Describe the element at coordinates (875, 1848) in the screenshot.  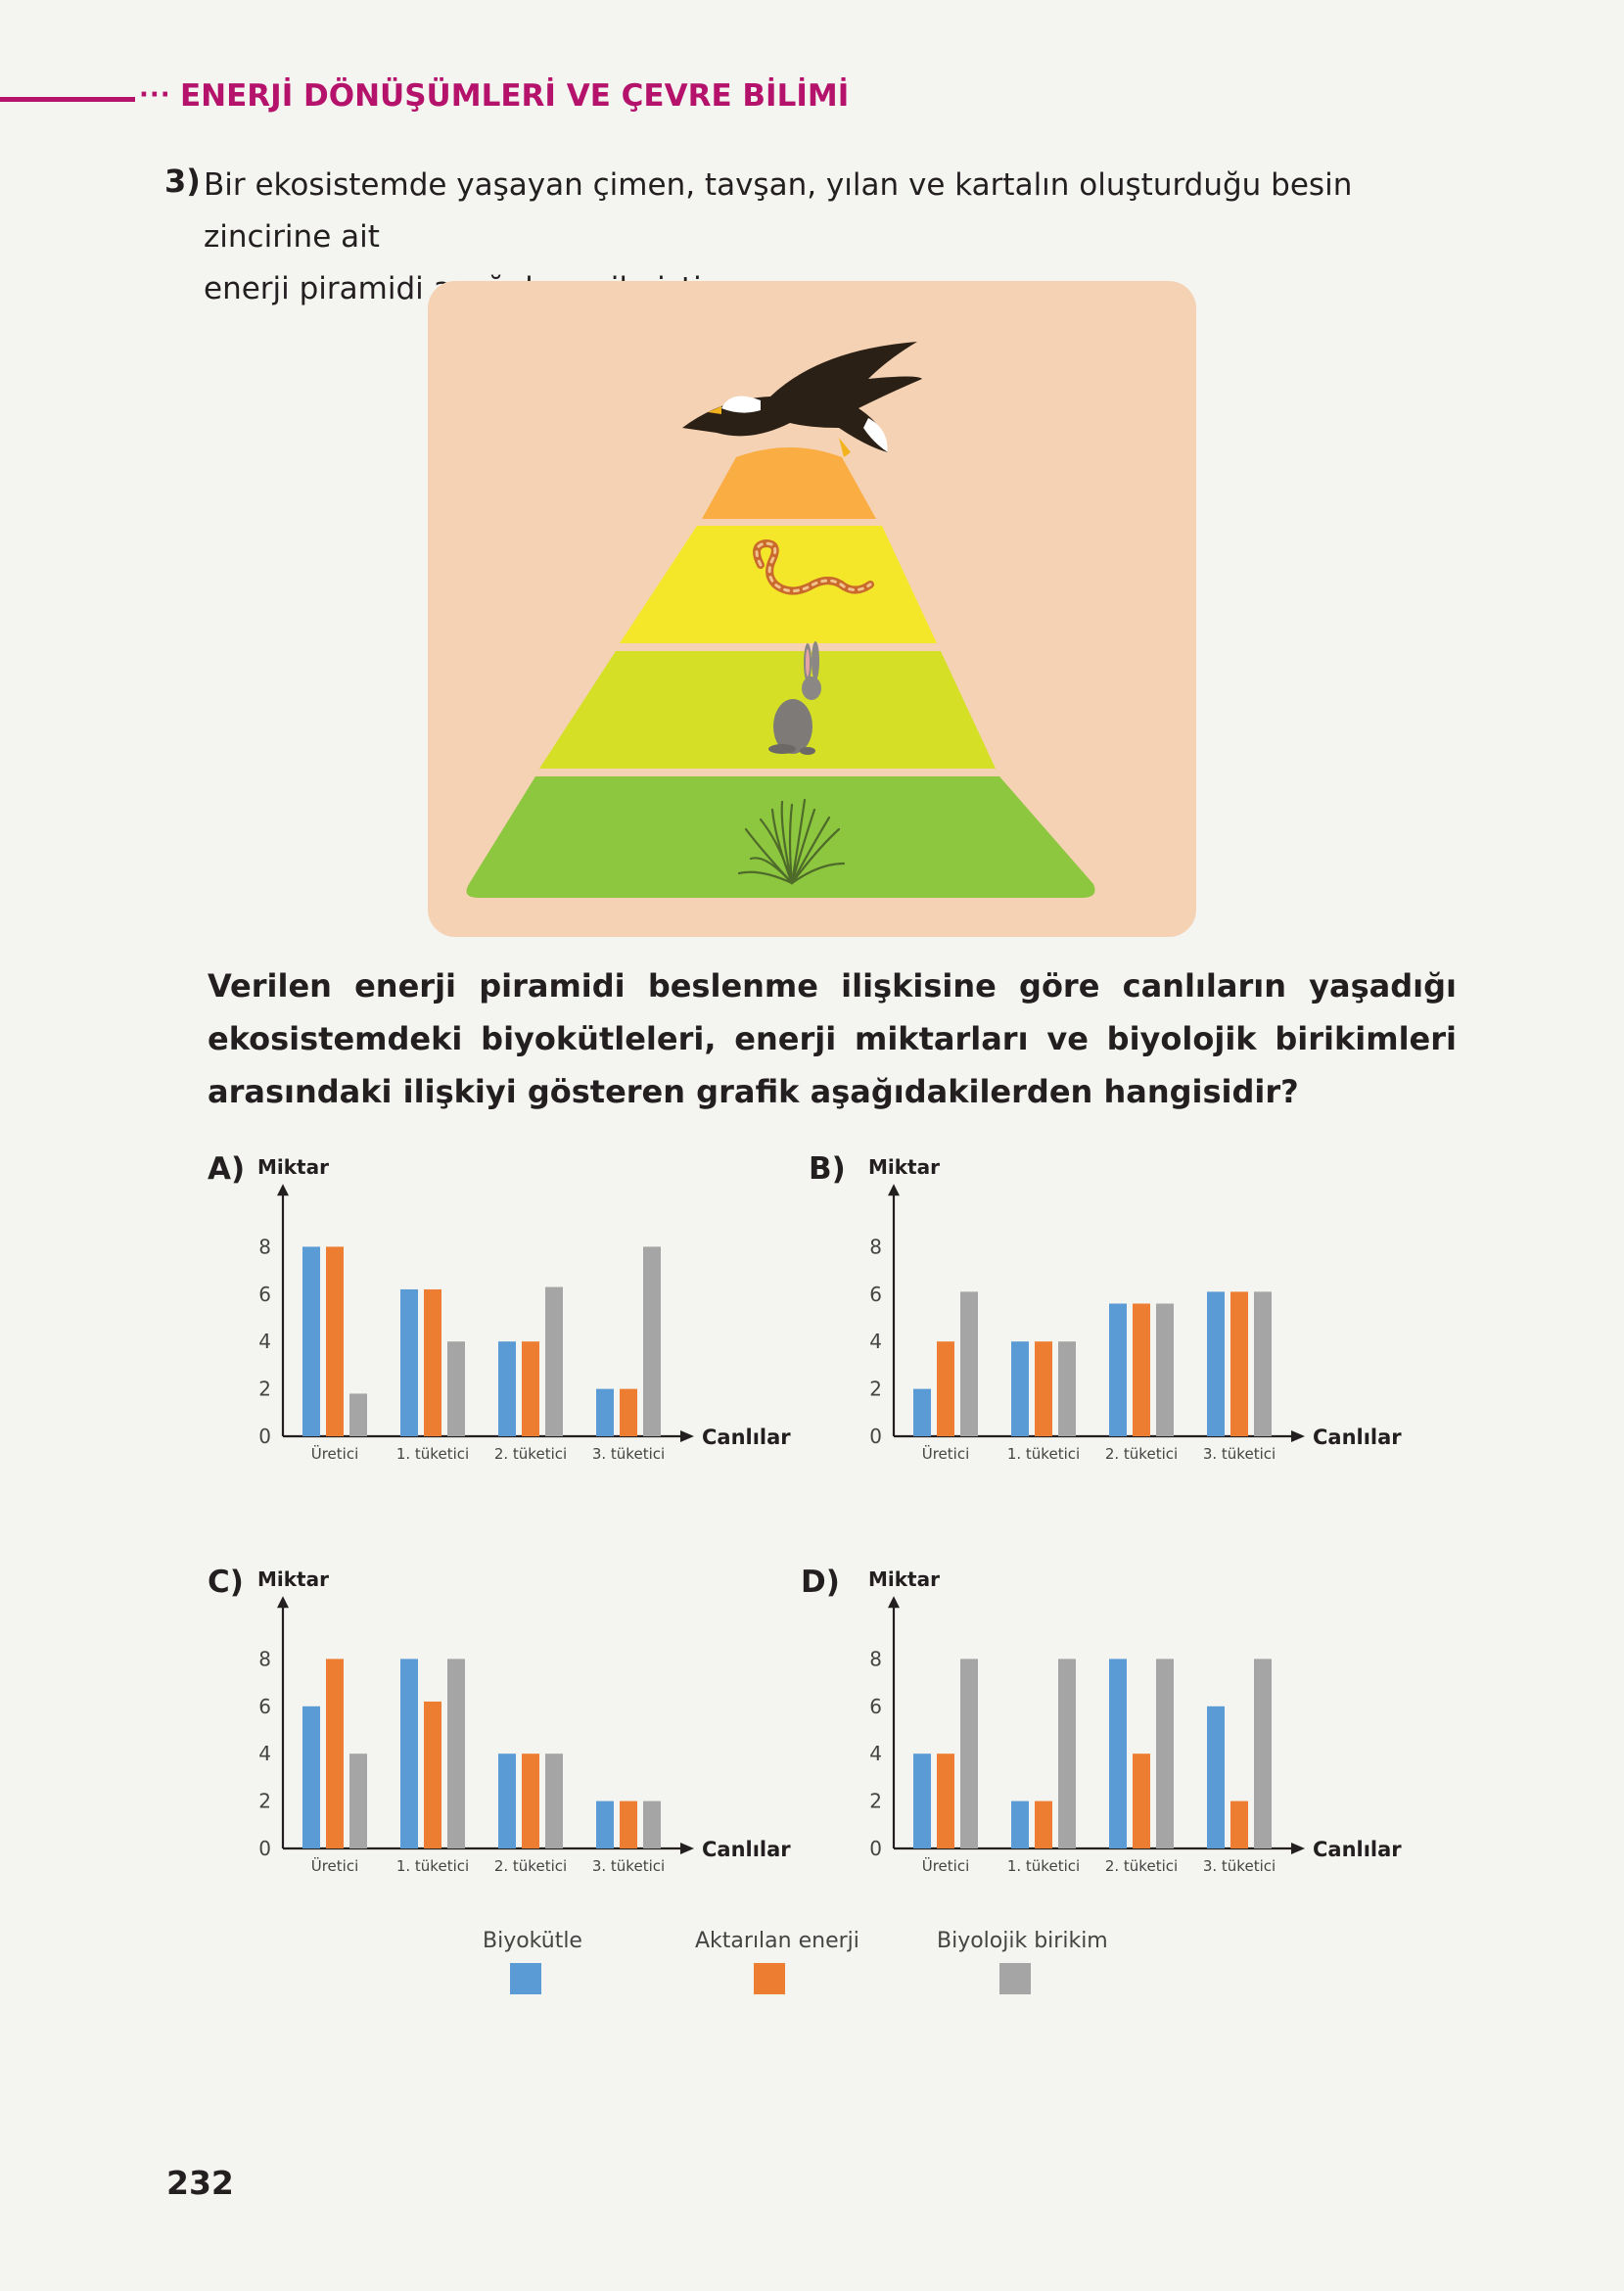
I see `chart-d-ytick: 0` at that location.